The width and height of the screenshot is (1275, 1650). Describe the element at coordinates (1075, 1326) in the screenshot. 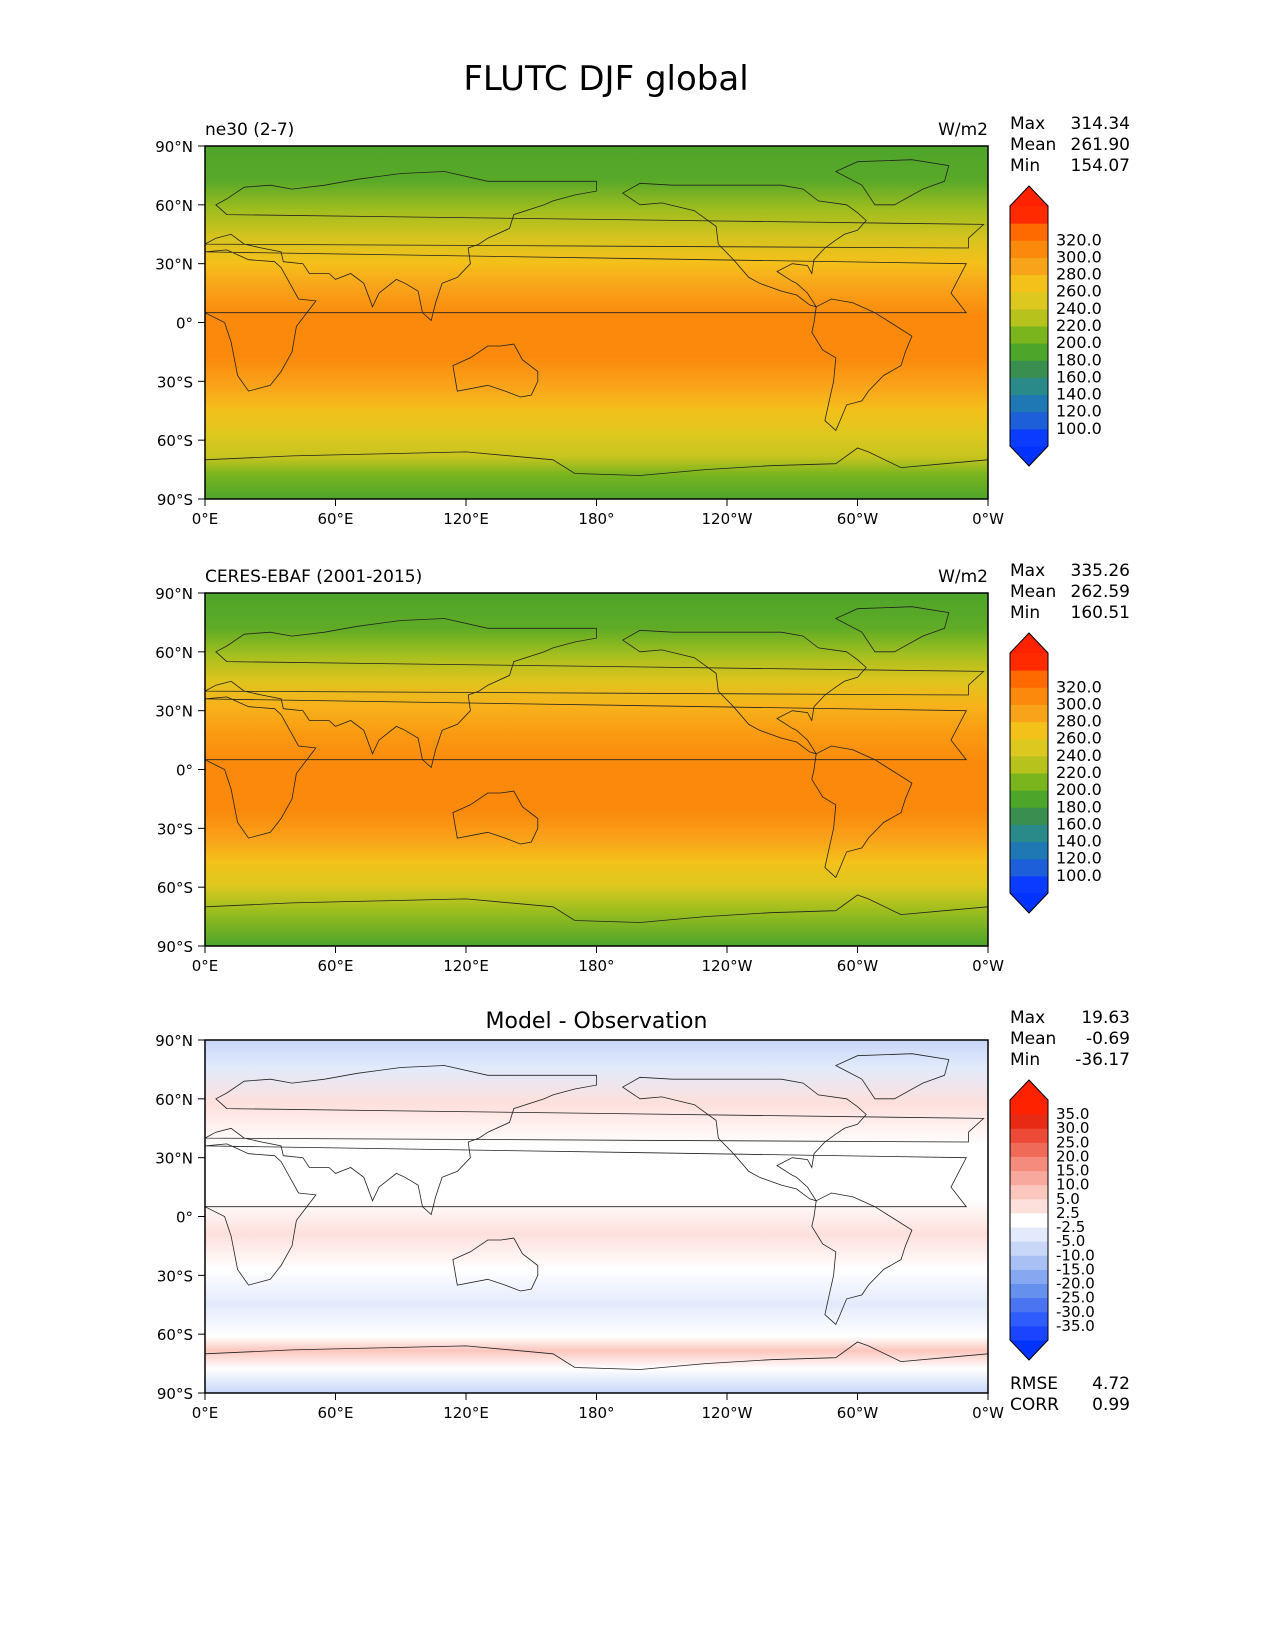

I see `colorbar-tick-label: -35.0` at that location.